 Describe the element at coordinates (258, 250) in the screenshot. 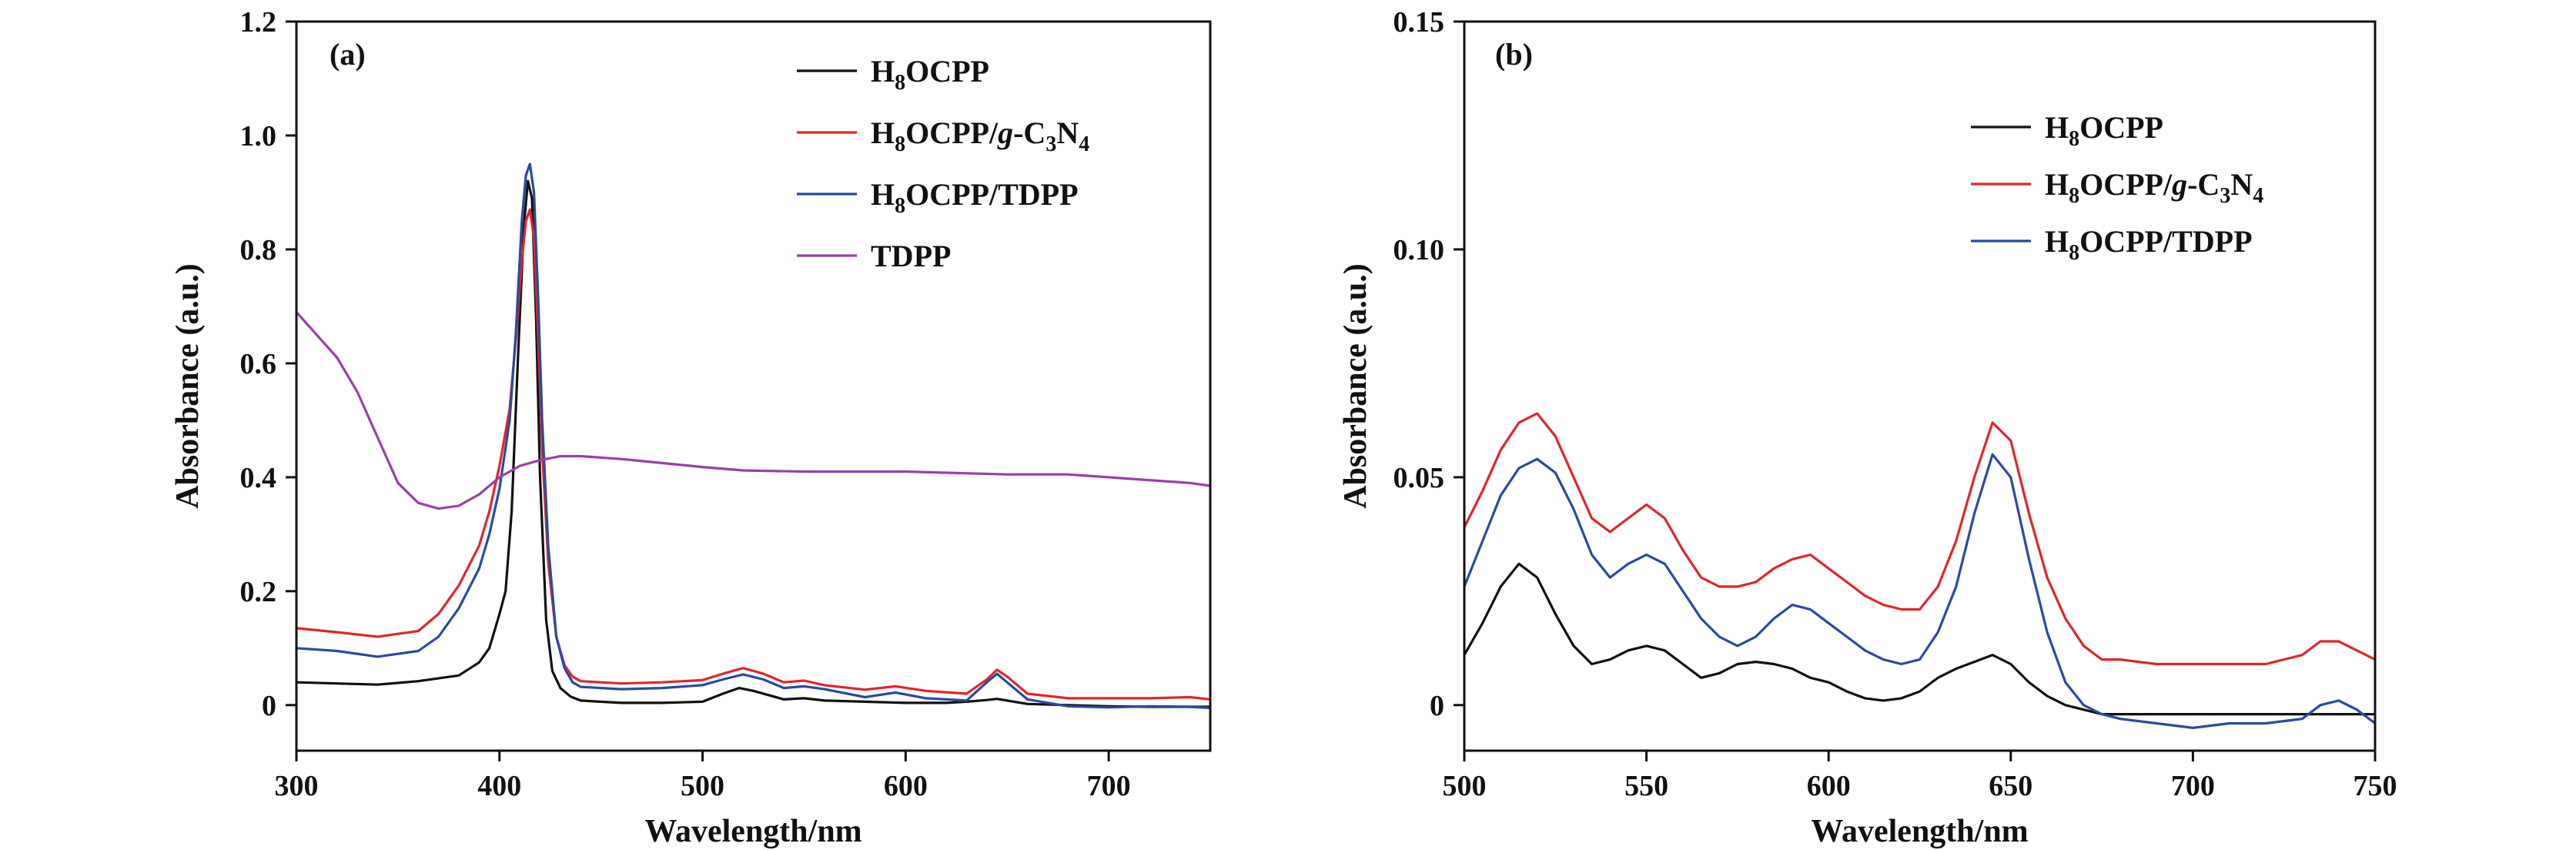

I see `y-tick-label: 0.8` at that location.